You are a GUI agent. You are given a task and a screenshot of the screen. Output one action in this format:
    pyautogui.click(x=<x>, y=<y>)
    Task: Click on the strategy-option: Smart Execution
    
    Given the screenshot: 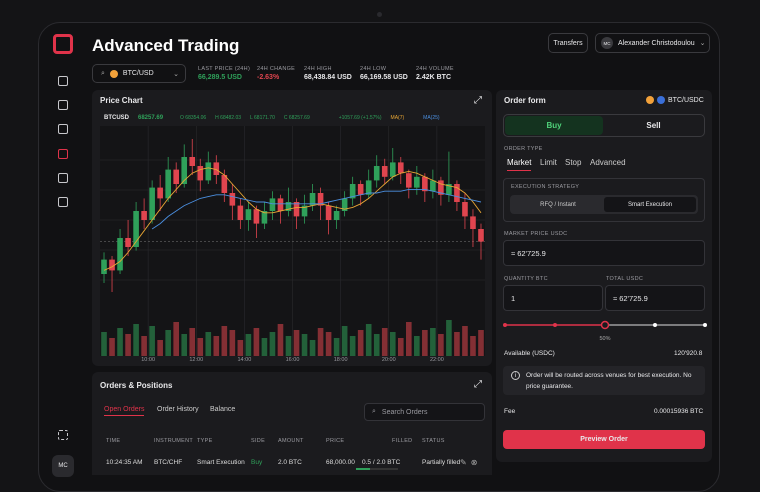 What is the action you would take?
    pyautogui.click(x=650, y=204)
    